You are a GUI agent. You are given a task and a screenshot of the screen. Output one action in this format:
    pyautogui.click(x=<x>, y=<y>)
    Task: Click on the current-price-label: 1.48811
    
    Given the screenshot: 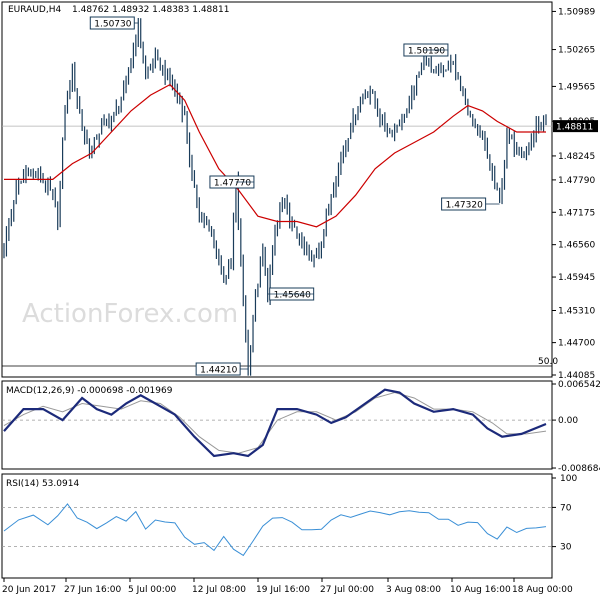 What is the action you would take?
    pyautogui.click(x=574, y=128)
    